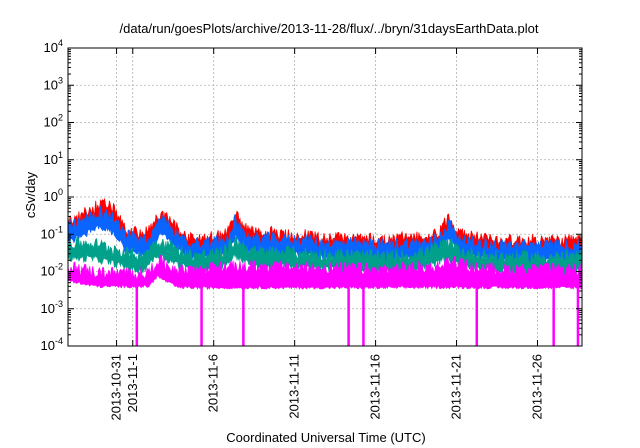  Describe the element at coordinates (52, 344) in the screenshot. I see `y-tick-label: 10⁻⁴` at that location.